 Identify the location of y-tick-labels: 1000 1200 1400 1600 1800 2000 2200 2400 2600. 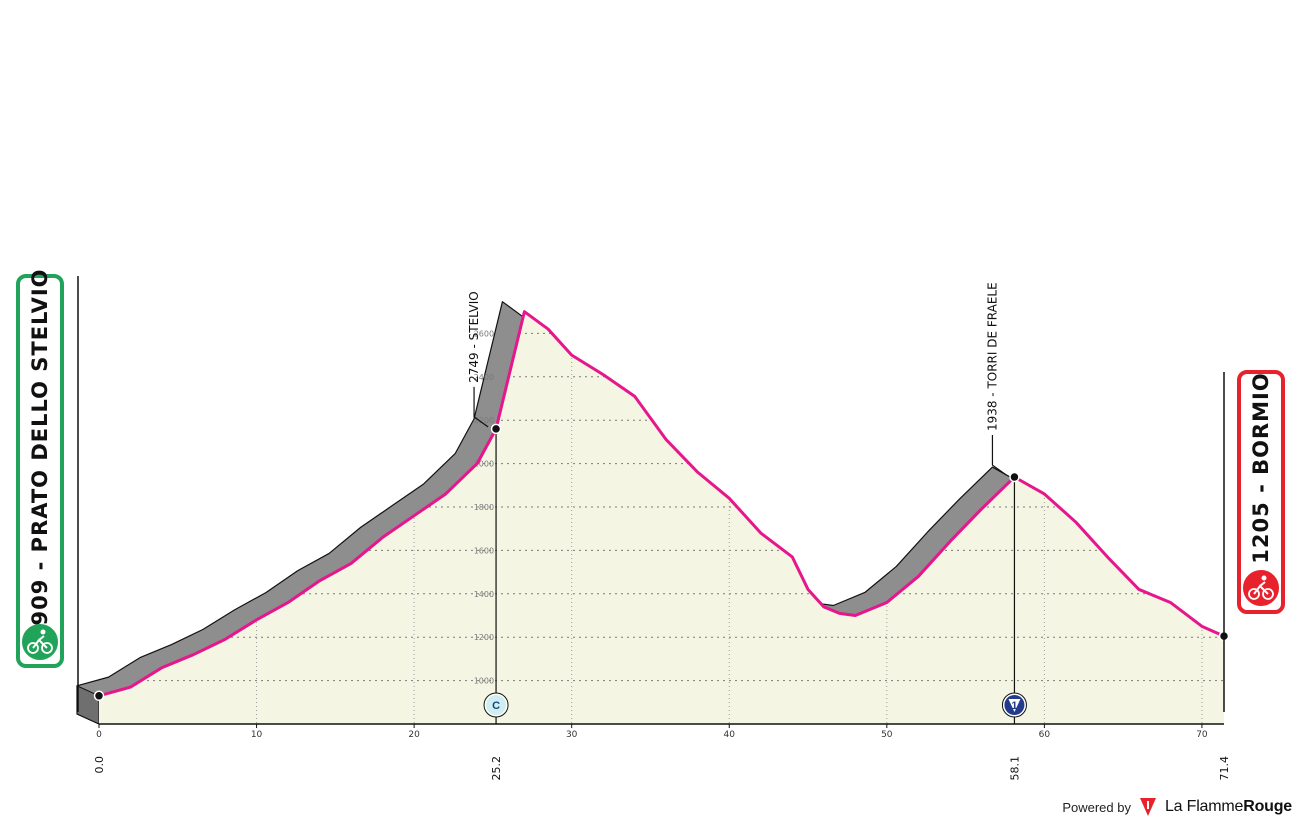
(484, 507).